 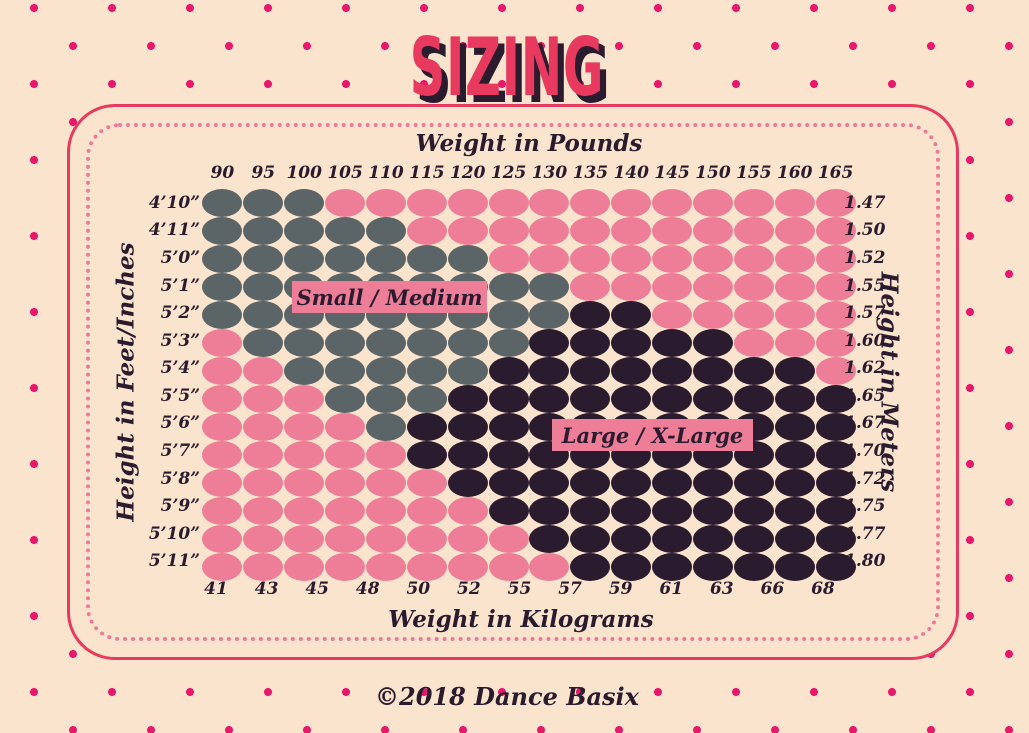 What do you see at coordinates (865, 395) in the screenshot?
I see `meters-tick: 1.65` at bounding box center [865, 395].